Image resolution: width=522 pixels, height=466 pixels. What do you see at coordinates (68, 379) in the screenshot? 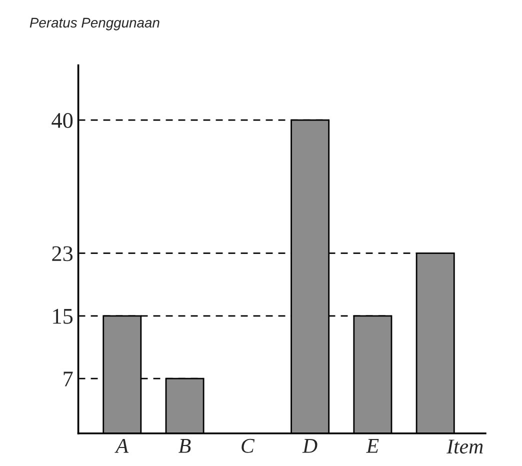
I see `y-tick-label: 7` at bounding box center [68, 379].